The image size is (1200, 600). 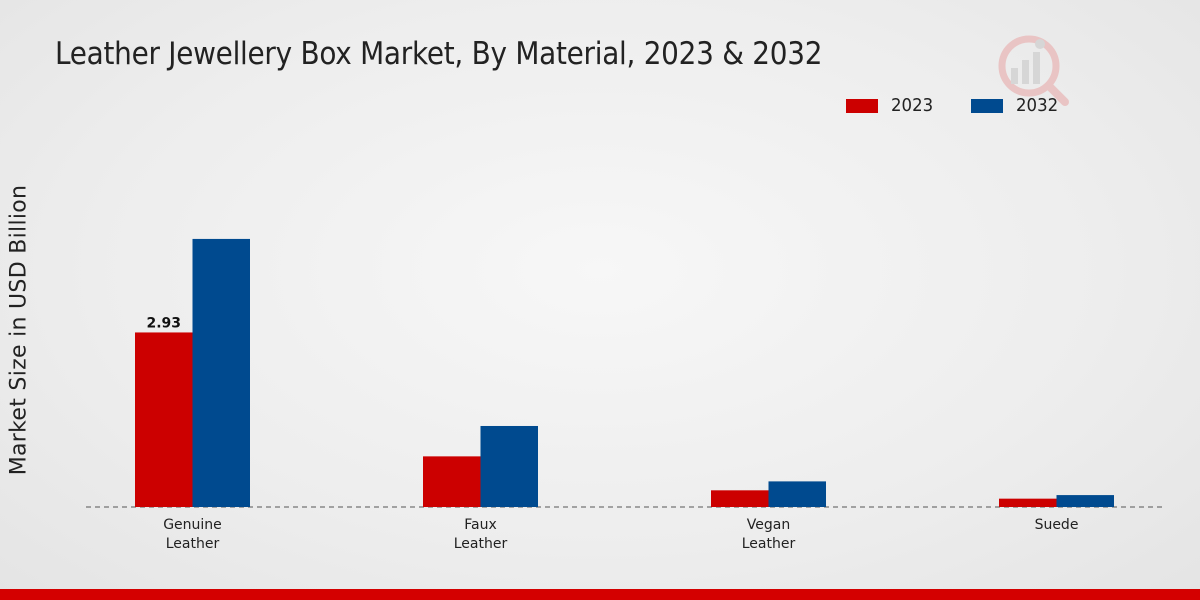 What do you see at coordinates (163, 323) in the screenshot?
I see `data-label: 2.93` at bounding box center [163, 323].